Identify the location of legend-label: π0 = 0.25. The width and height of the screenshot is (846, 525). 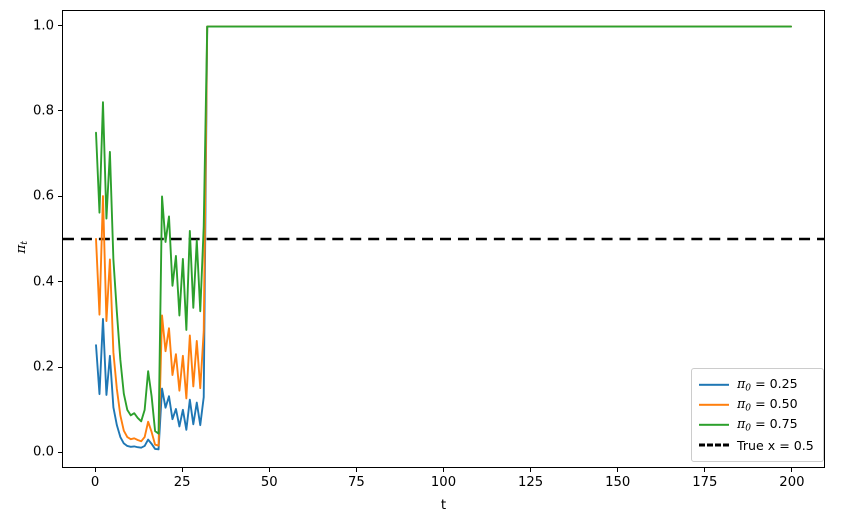
(767, 384).